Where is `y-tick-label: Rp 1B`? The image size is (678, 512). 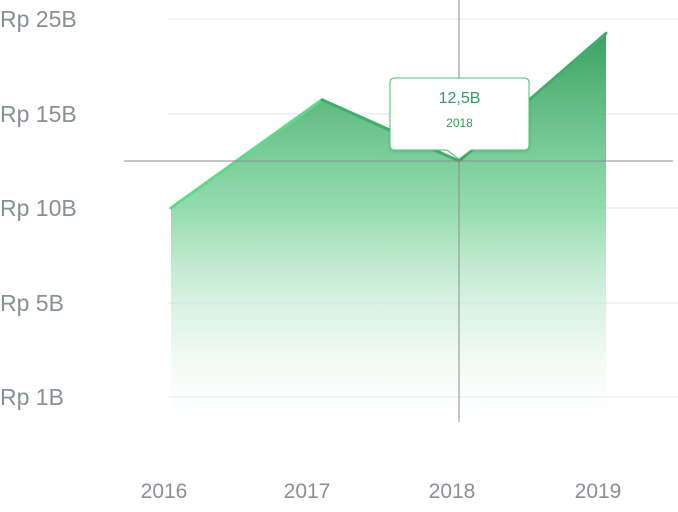
y-tick-label: Rp 1B is located at coordinates (32, 397).